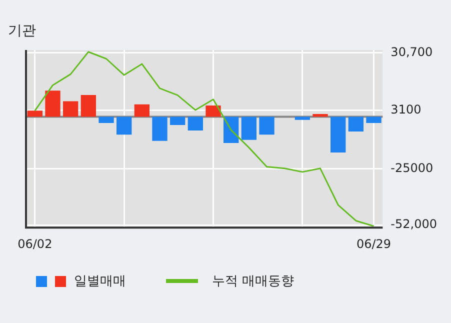 The width and height of the screenshot is (451, 323). What do you see at coordinates (35, 243) in the screenshot?
I see `x-tick-label: 06/02` at bounding box center [35, 243].